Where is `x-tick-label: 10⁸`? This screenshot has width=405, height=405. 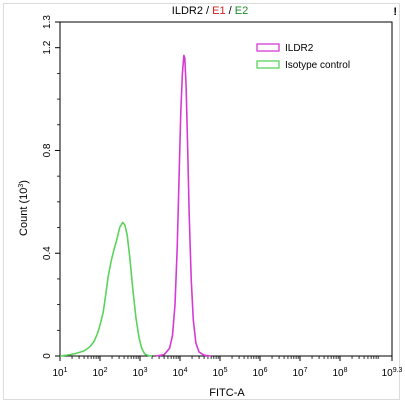
x-tick-label: 10⁸ is located at coordinates (339, 373).